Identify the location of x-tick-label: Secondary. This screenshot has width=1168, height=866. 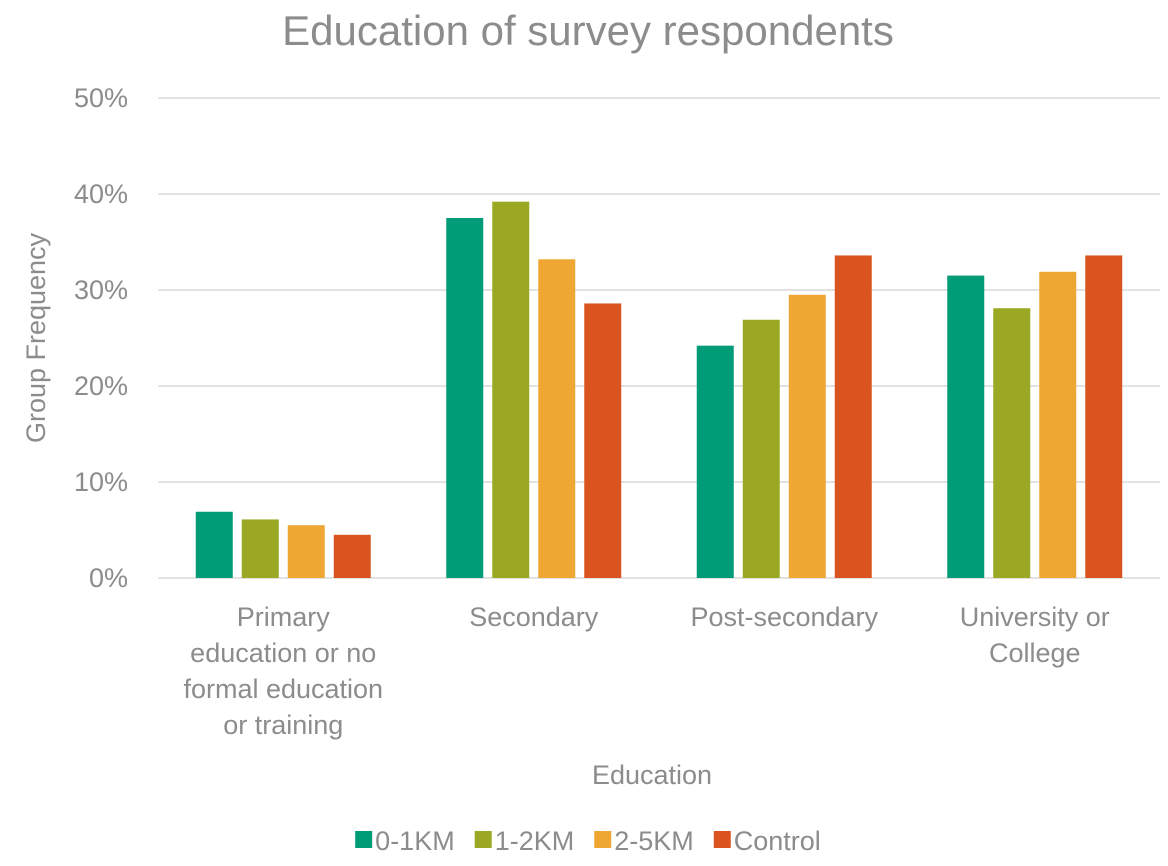
(534, 617).